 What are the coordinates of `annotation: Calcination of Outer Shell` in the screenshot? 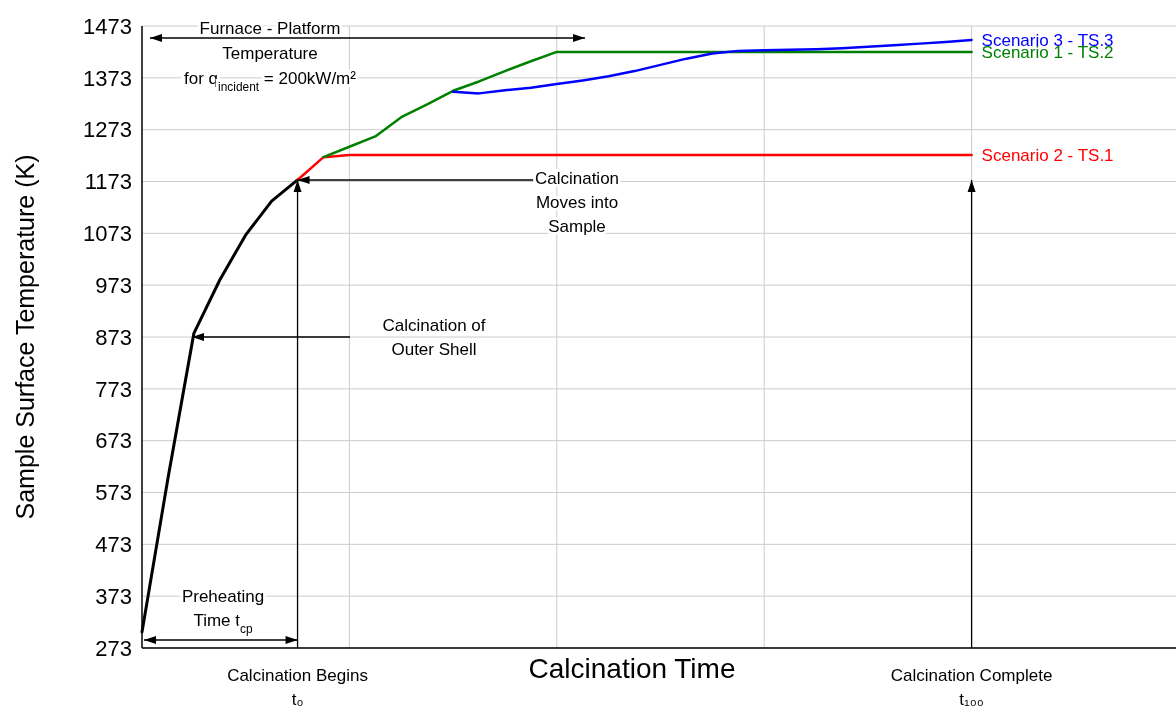 It's located at (434, 337).